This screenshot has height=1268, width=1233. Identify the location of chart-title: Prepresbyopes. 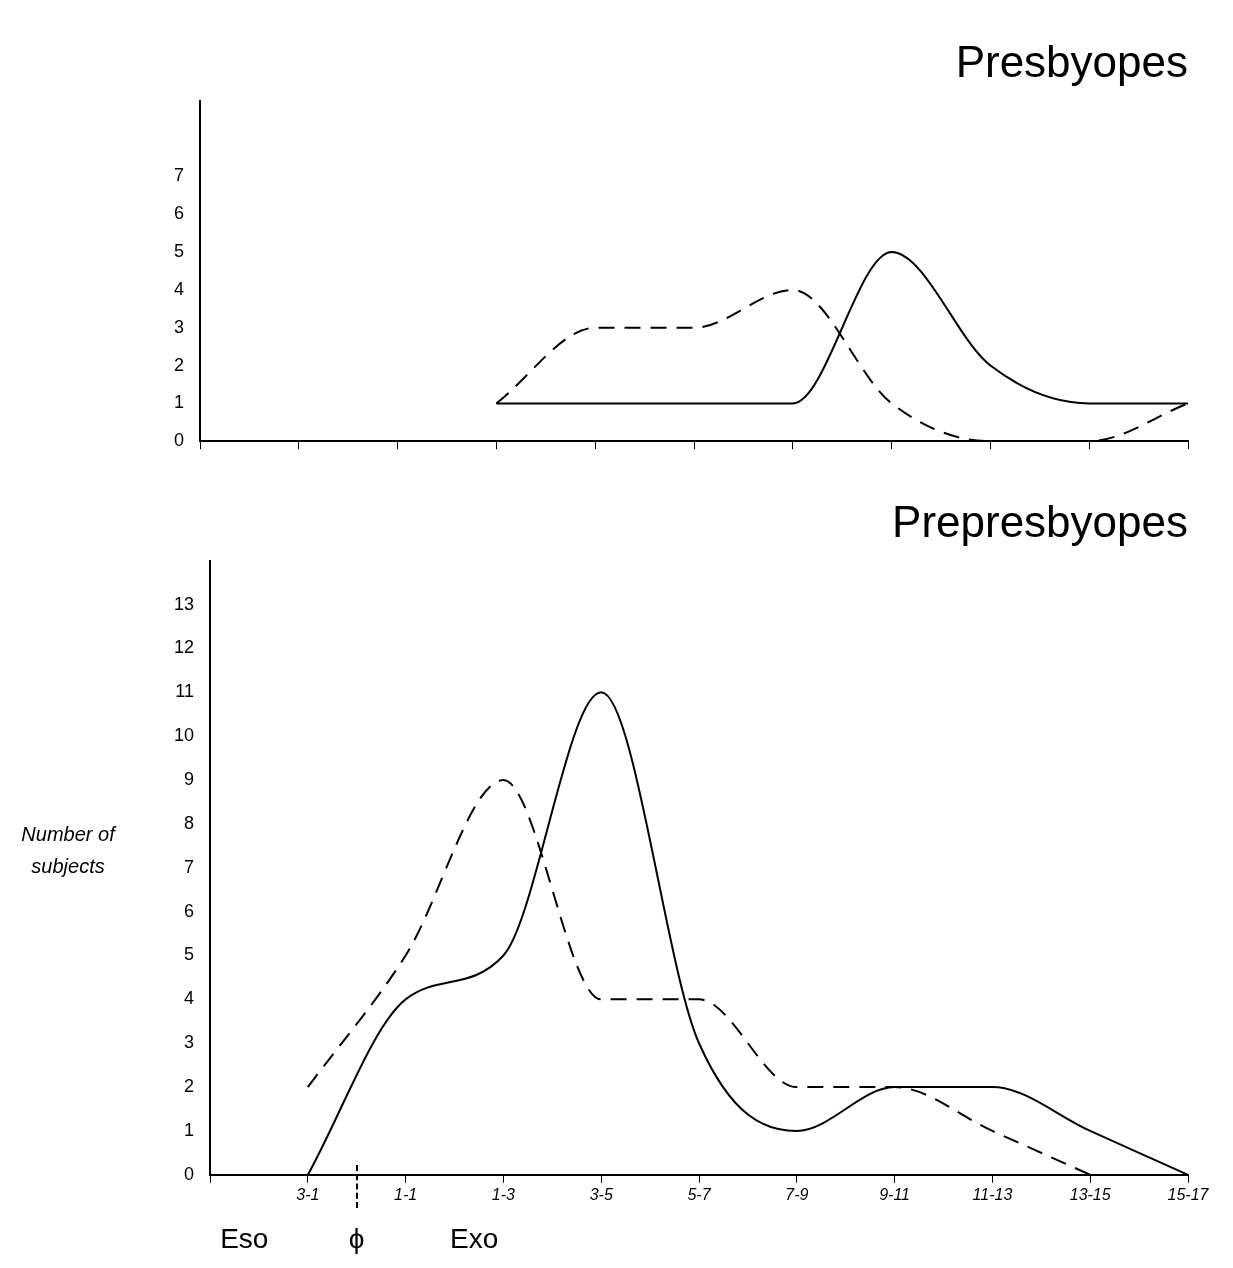
(1040, 521).